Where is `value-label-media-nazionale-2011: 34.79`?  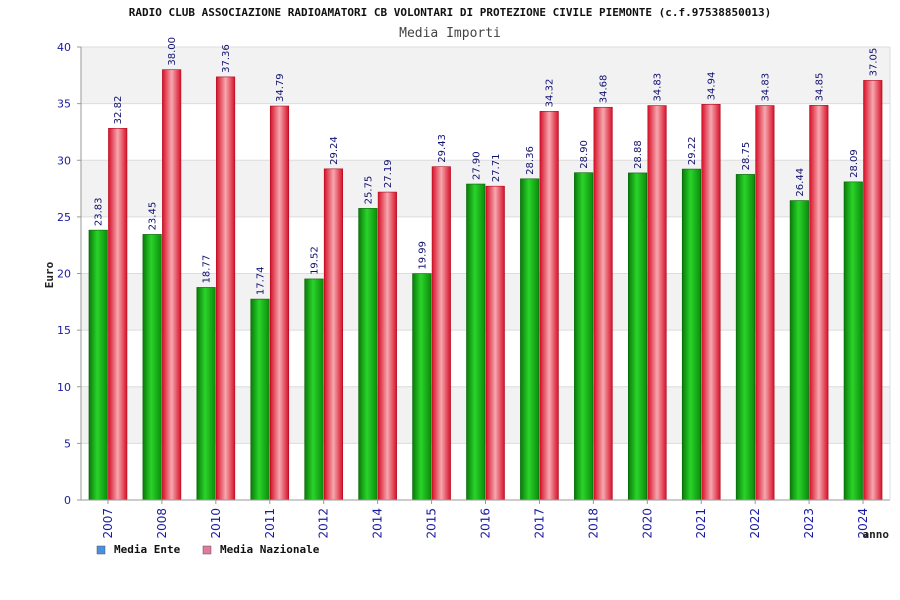
value-label-media-nazionale-2011: 34.79 is located at coordinates (280, 87).